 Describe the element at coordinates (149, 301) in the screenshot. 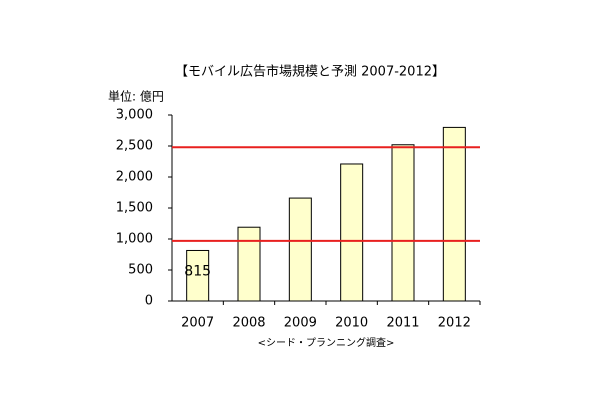

I see `y-tick-label: 0` at that location.